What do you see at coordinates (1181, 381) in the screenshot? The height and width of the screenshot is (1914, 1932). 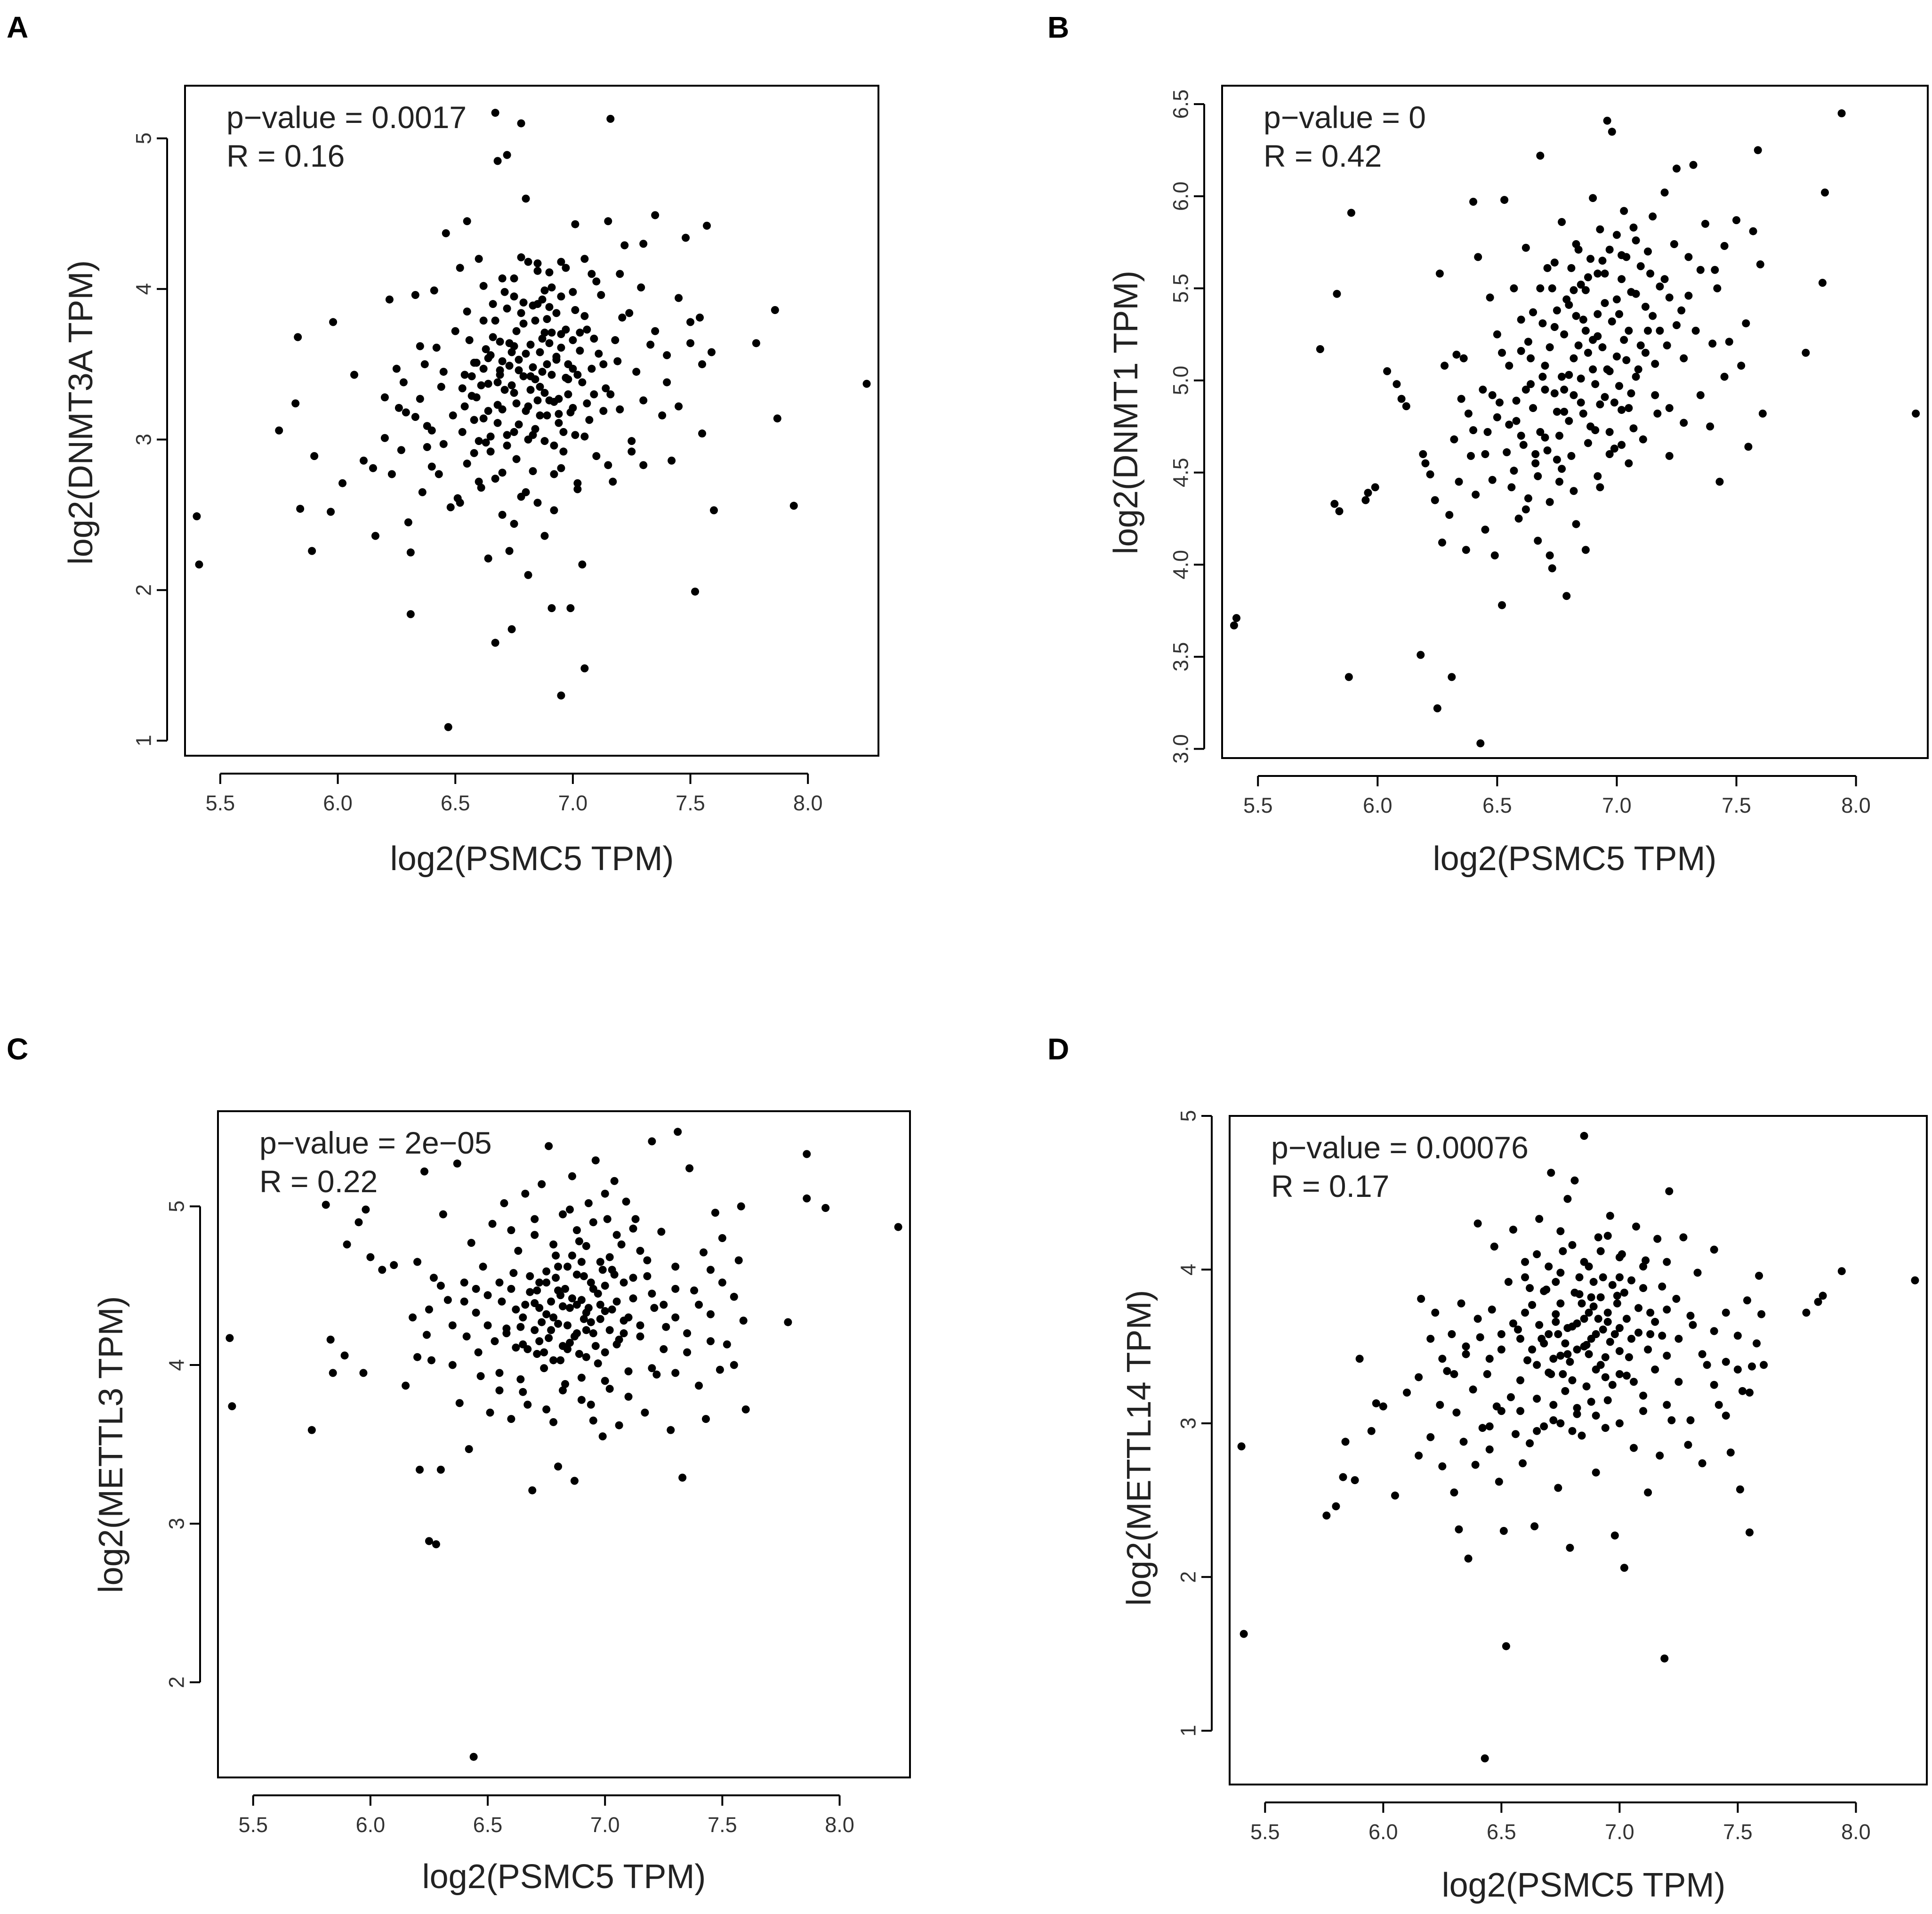 I see `y-tick-label: 5.0` at bounding box center [1181, 381].